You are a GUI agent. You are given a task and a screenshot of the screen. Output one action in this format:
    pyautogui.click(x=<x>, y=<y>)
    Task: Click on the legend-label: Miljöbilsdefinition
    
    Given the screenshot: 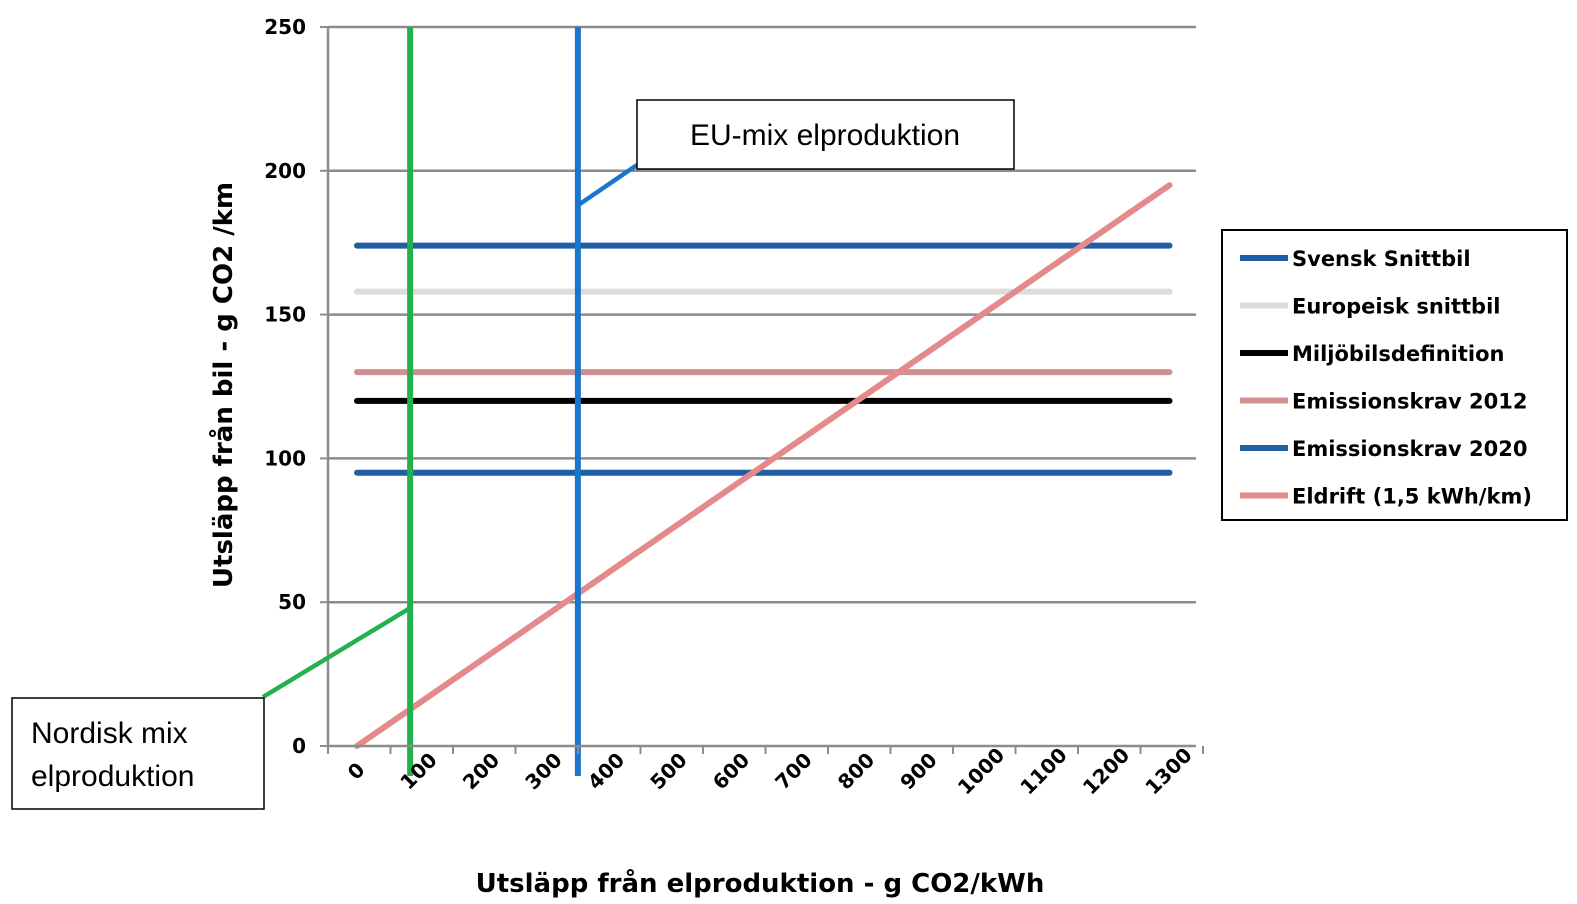 What is the action you would take?
    pyautogui.click(x=1398, y=354)
    